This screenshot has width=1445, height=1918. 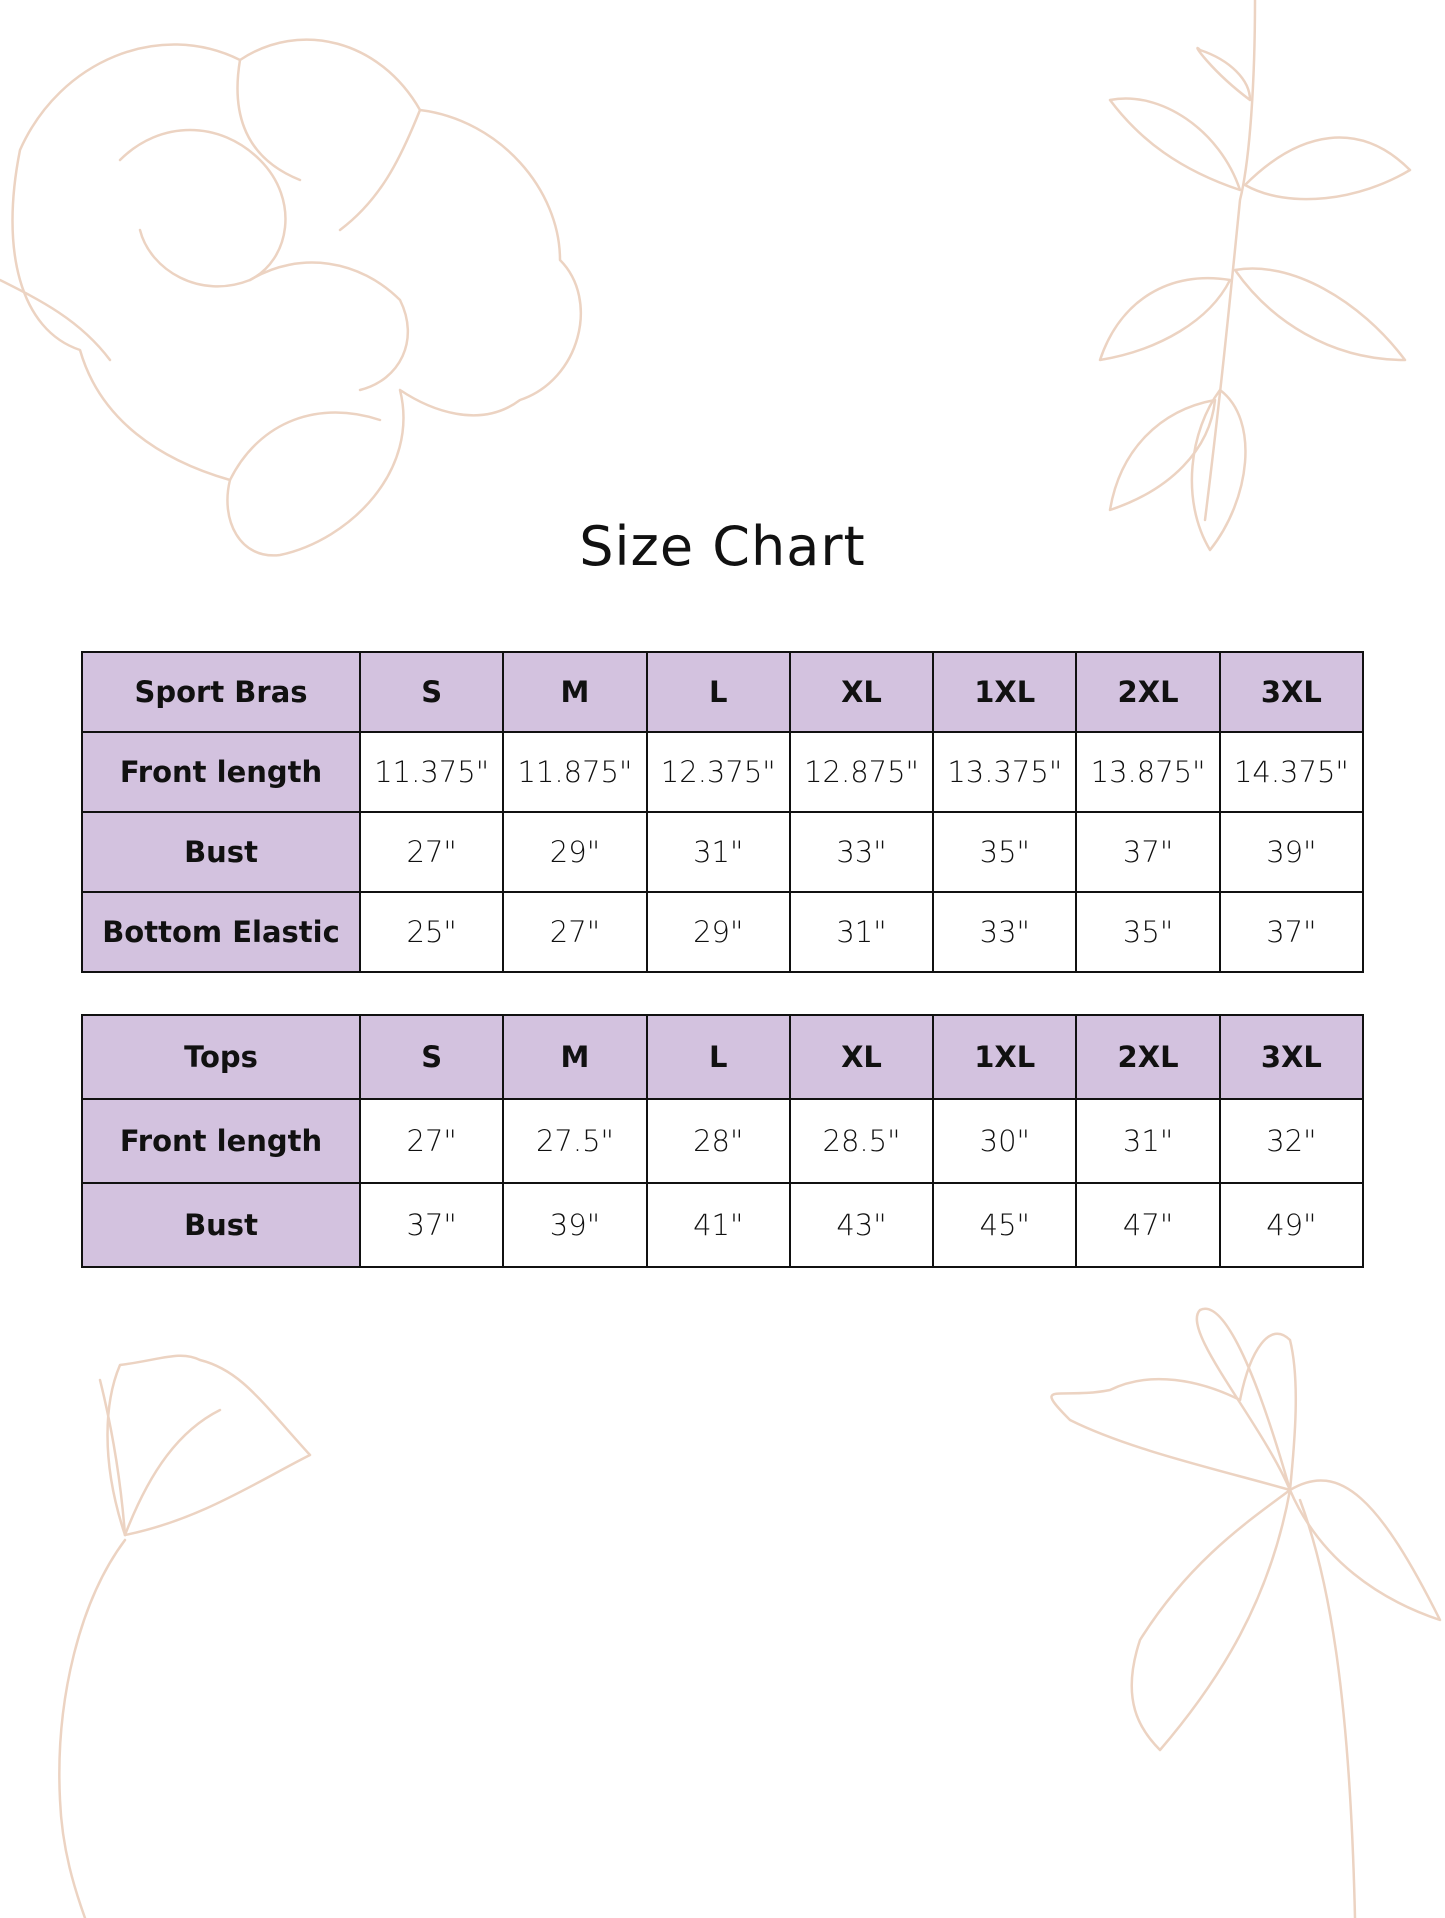 What do you see at coordinates (575, 772) in the screenshot?
I see `table-cell: 11.875"` at bounding box center [575, 772].